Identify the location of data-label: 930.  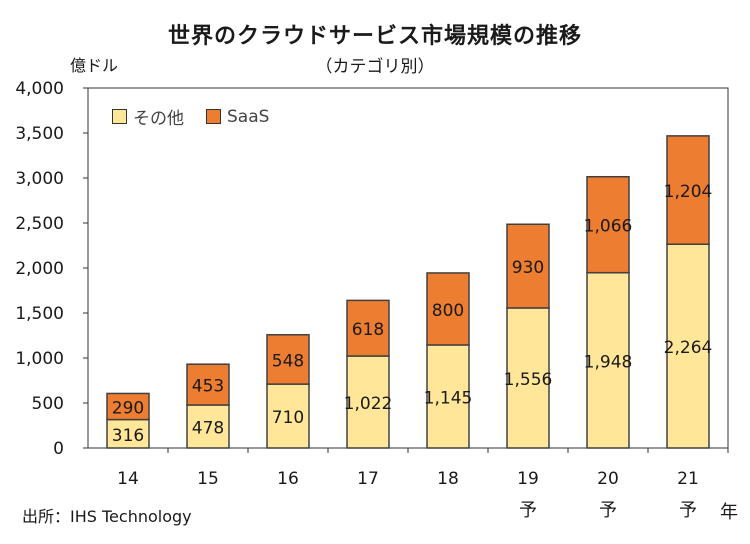
(528, 268).